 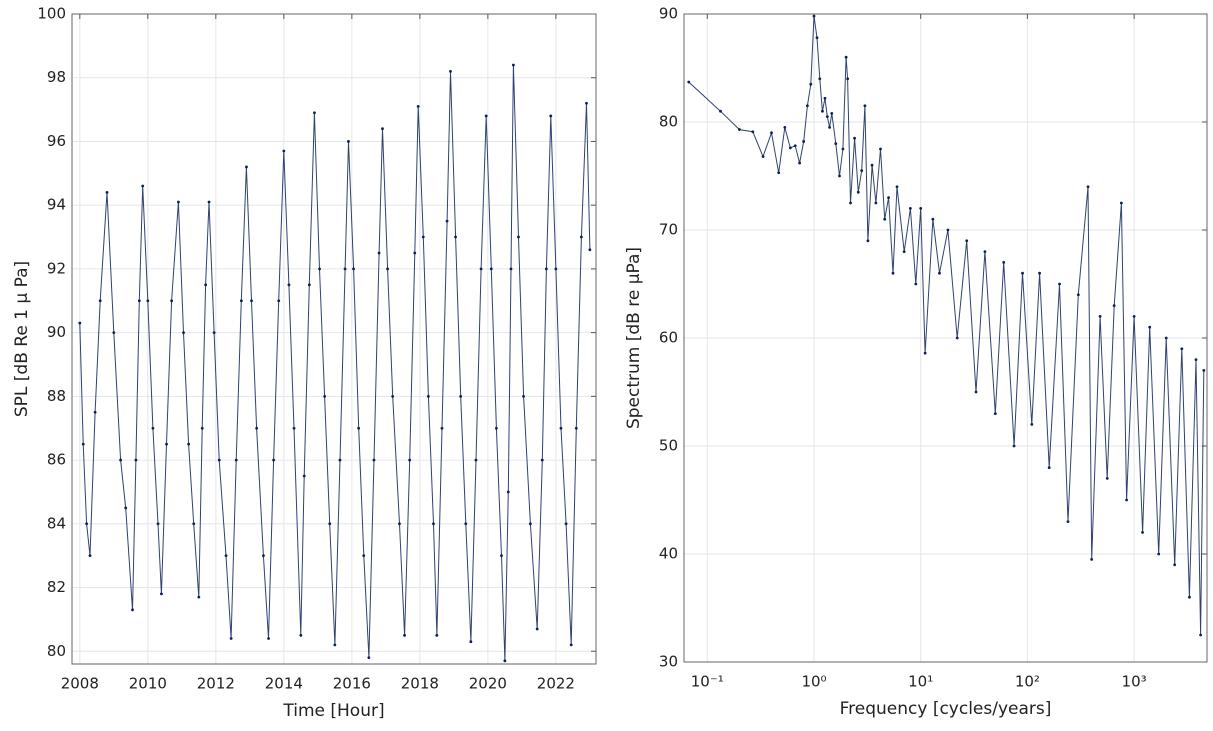 What do you see at coordinates (56, 460) in the screenshot?
I see `y-tick-label: 86` at bounding box center [56, 460].